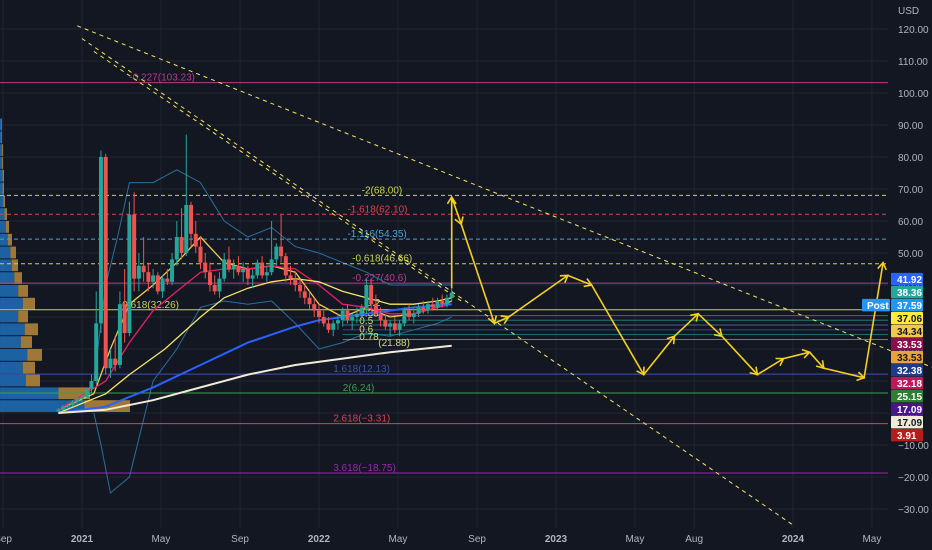 This screenshot has height=550, width=932. I want to click on time-tick-2: May, so click(160, 539).